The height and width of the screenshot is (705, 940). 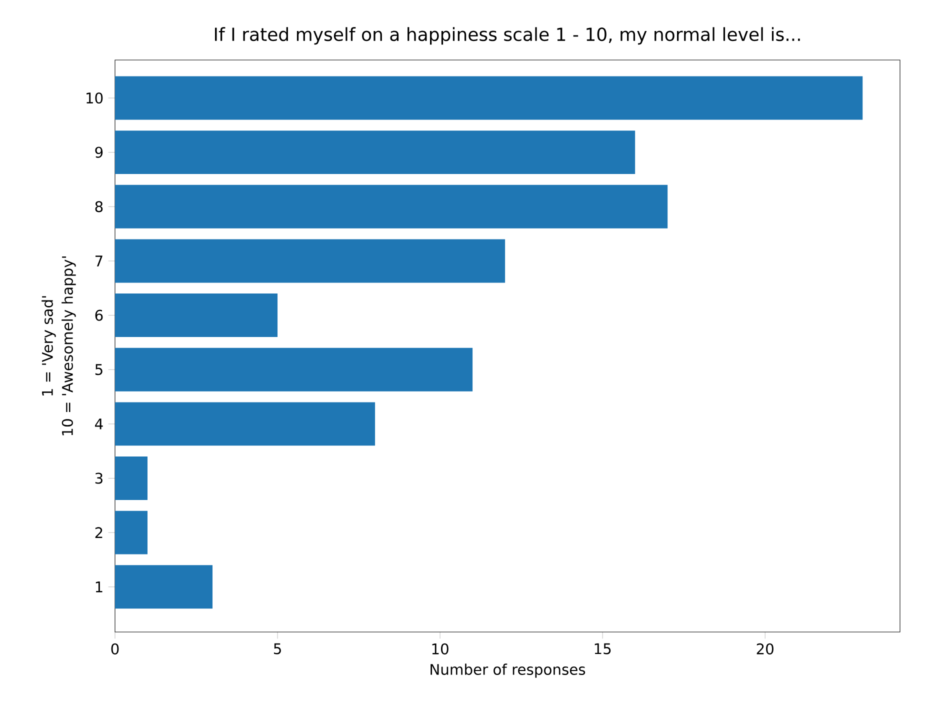 What do you see at coordinates (99, 424) in the screenshot?
I see `y-tick-label: 4` at bounding box center [99, 424].